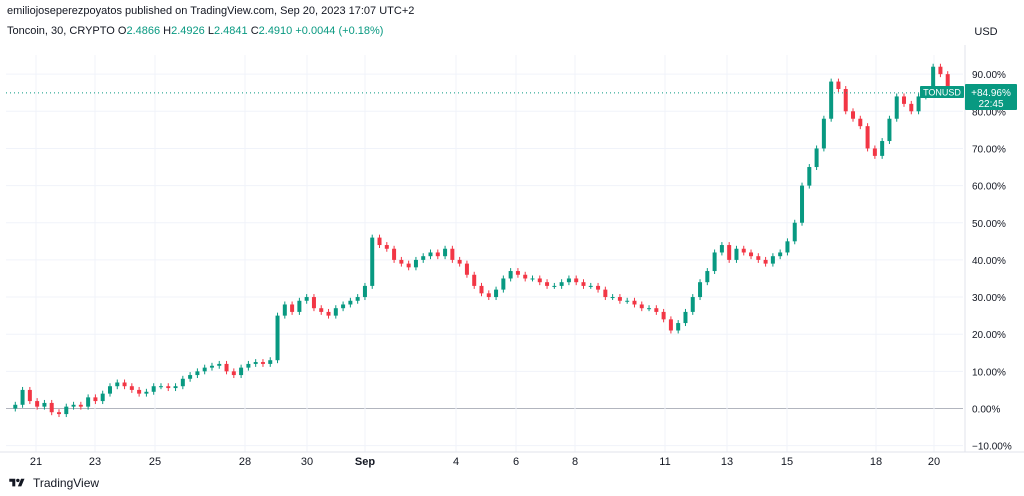 Image resolution: width=1024 pixels, height=496 pixels. I want to click on tradingview-footer: TradingView, so click(53, 483).